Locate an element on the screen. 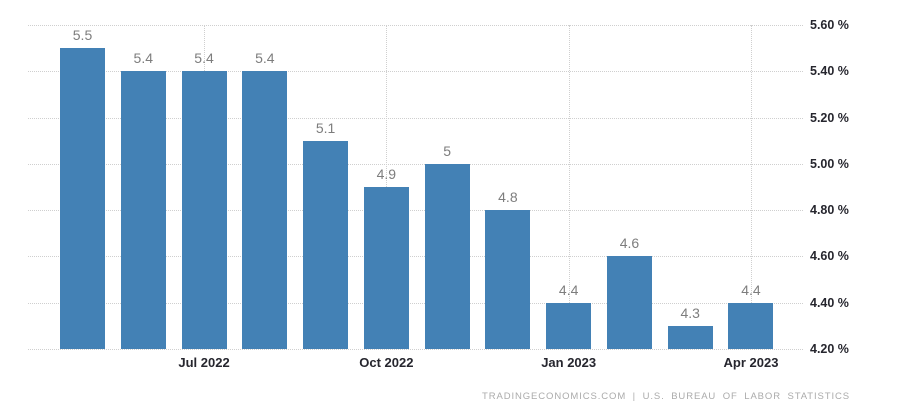 The height and width of the screenshot is (419, 900). y-axis-label: 4.60 % is located at coordinates (829, 256).